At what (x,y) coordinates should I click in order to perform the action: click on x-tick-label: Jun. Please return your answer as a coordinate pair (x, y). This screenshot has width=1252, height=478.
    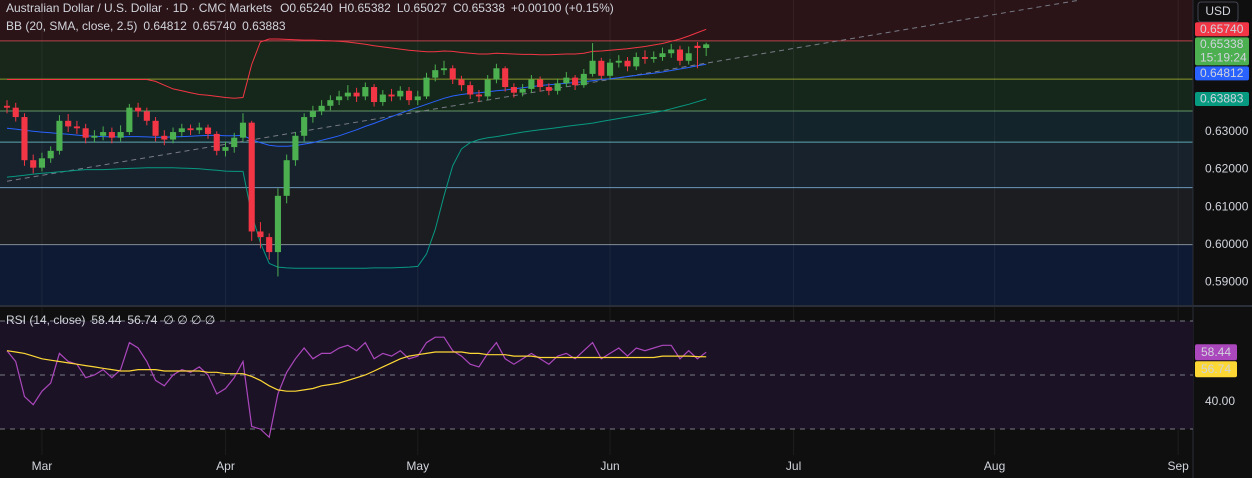
    Looking at the image, I should click on (609, 466).